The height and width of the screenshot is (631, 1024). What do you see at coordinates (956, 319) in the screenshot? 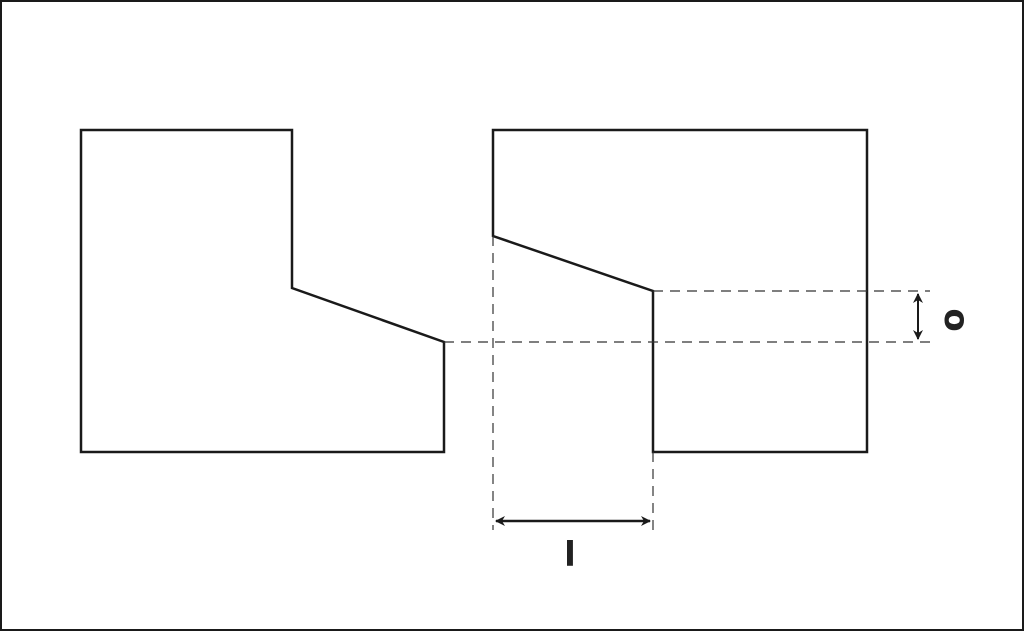
I see `offset-label: o` at bounding box center [956, 319].